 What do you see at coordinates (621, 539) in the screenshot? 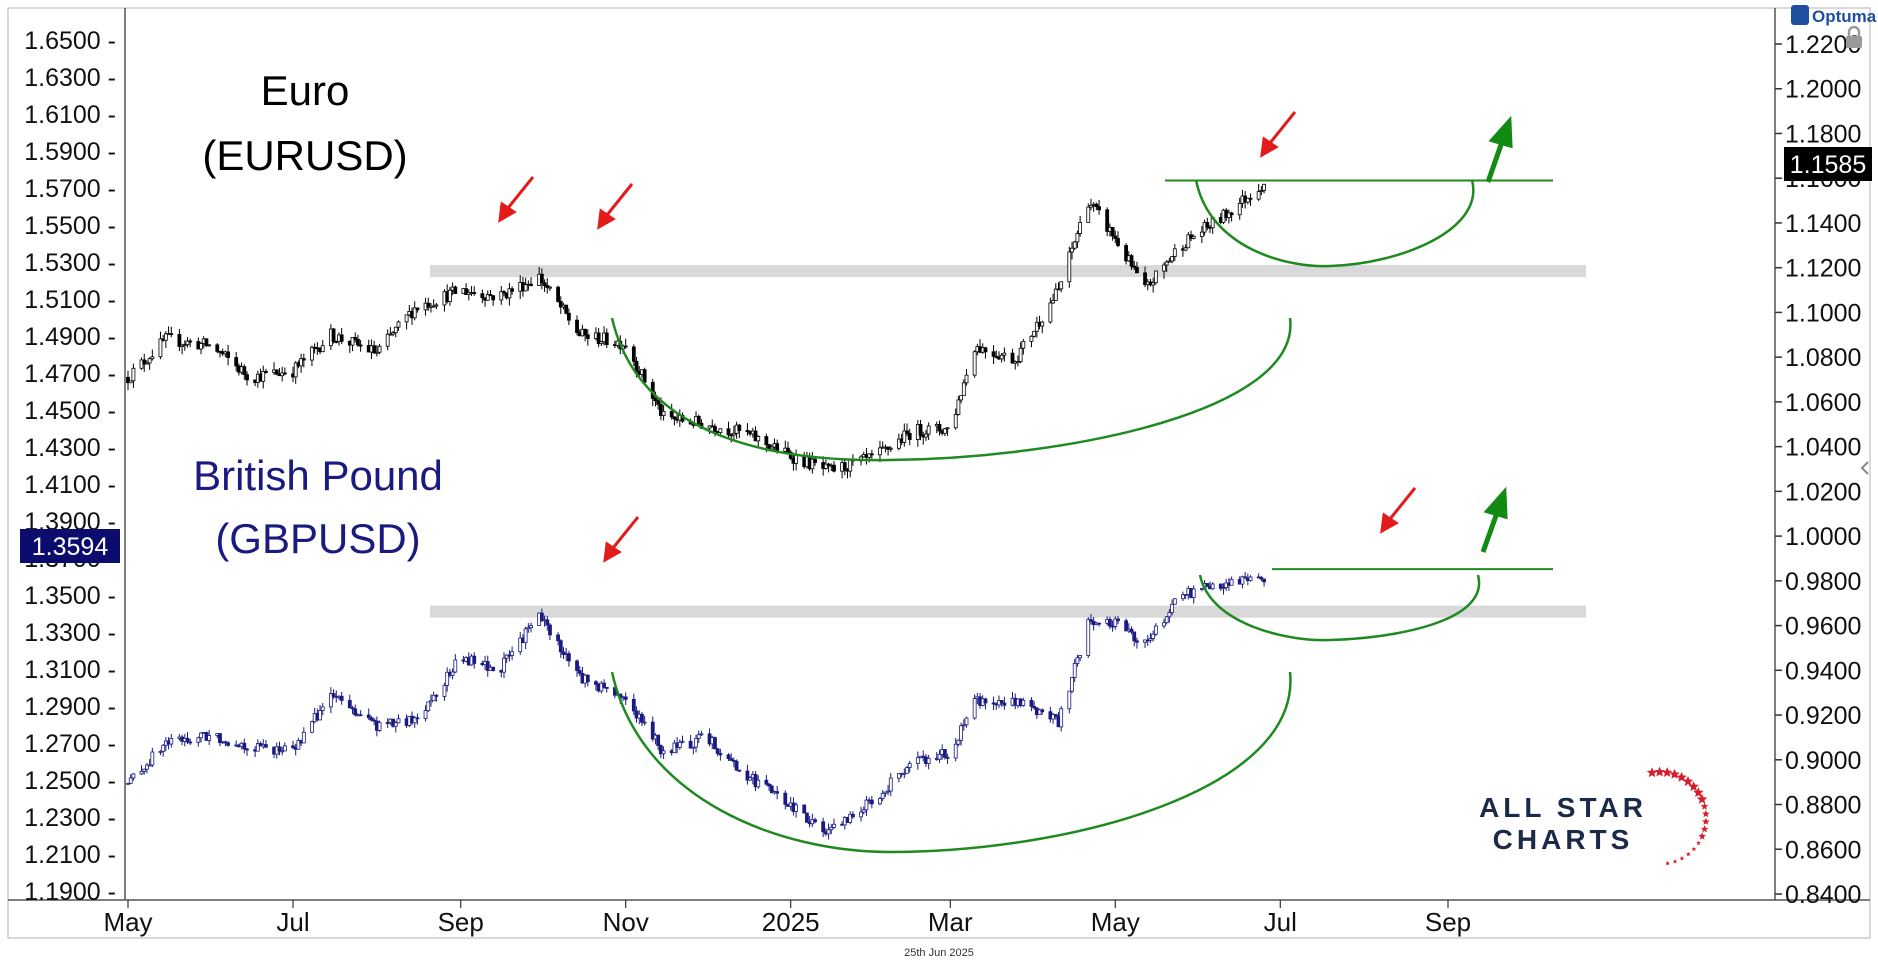
I see `red-arrow-icon` at bounding box center [621, 539].